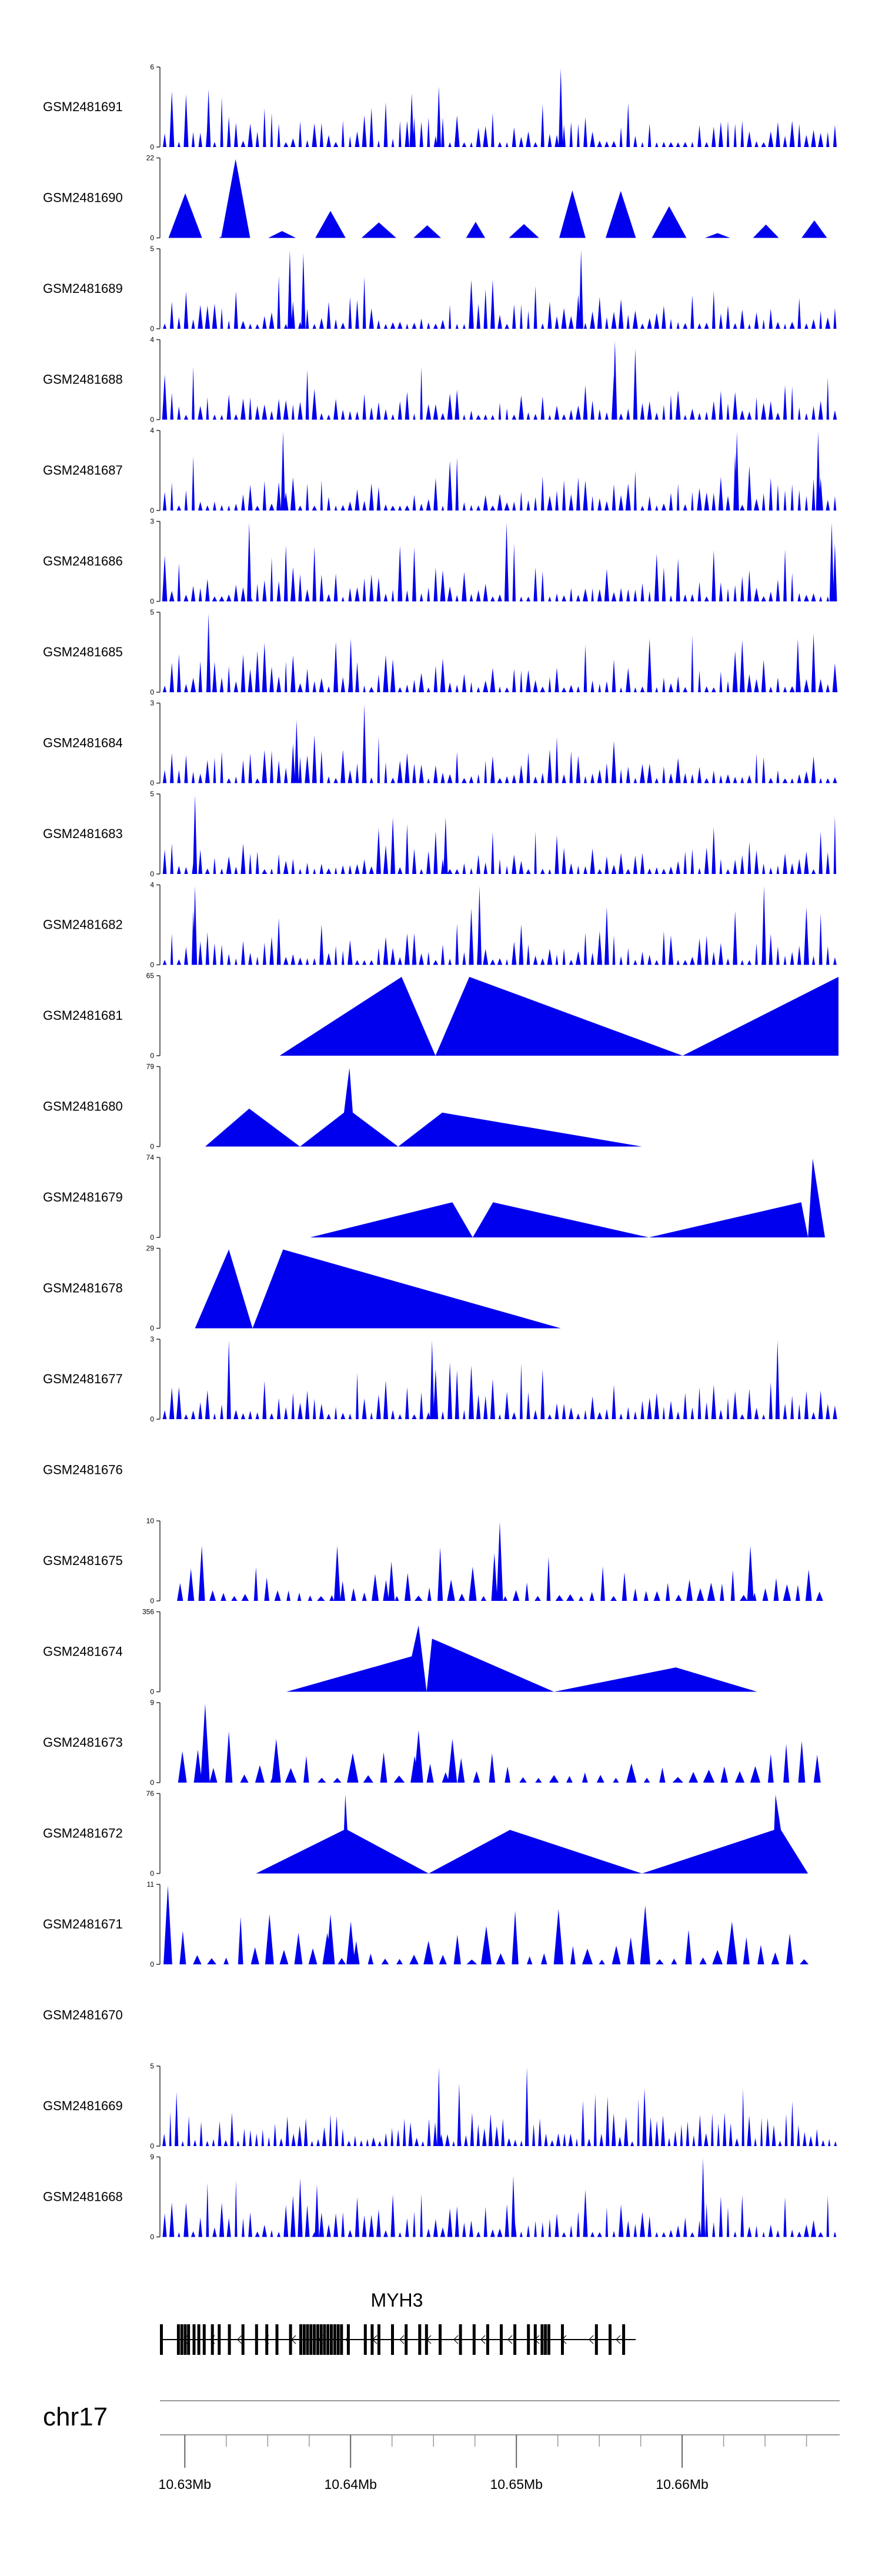  Describe the element at coordinates (152, 1703) in the screenshot. I see `y-max-label: 9` at that location.